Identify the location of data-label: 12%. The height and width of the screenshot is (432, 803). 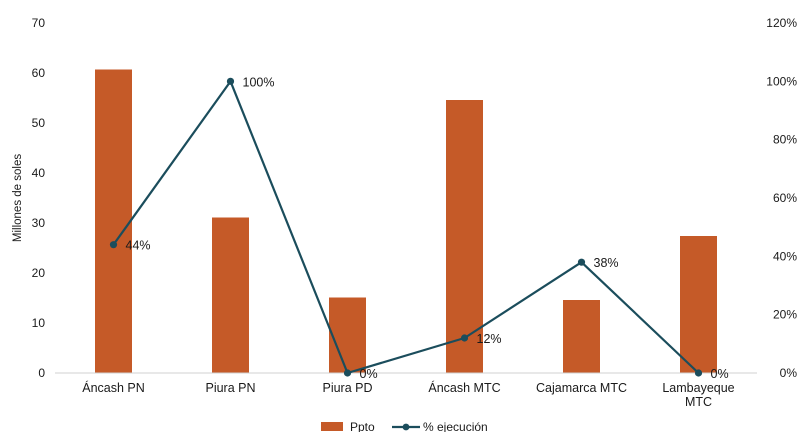
(489, 339).